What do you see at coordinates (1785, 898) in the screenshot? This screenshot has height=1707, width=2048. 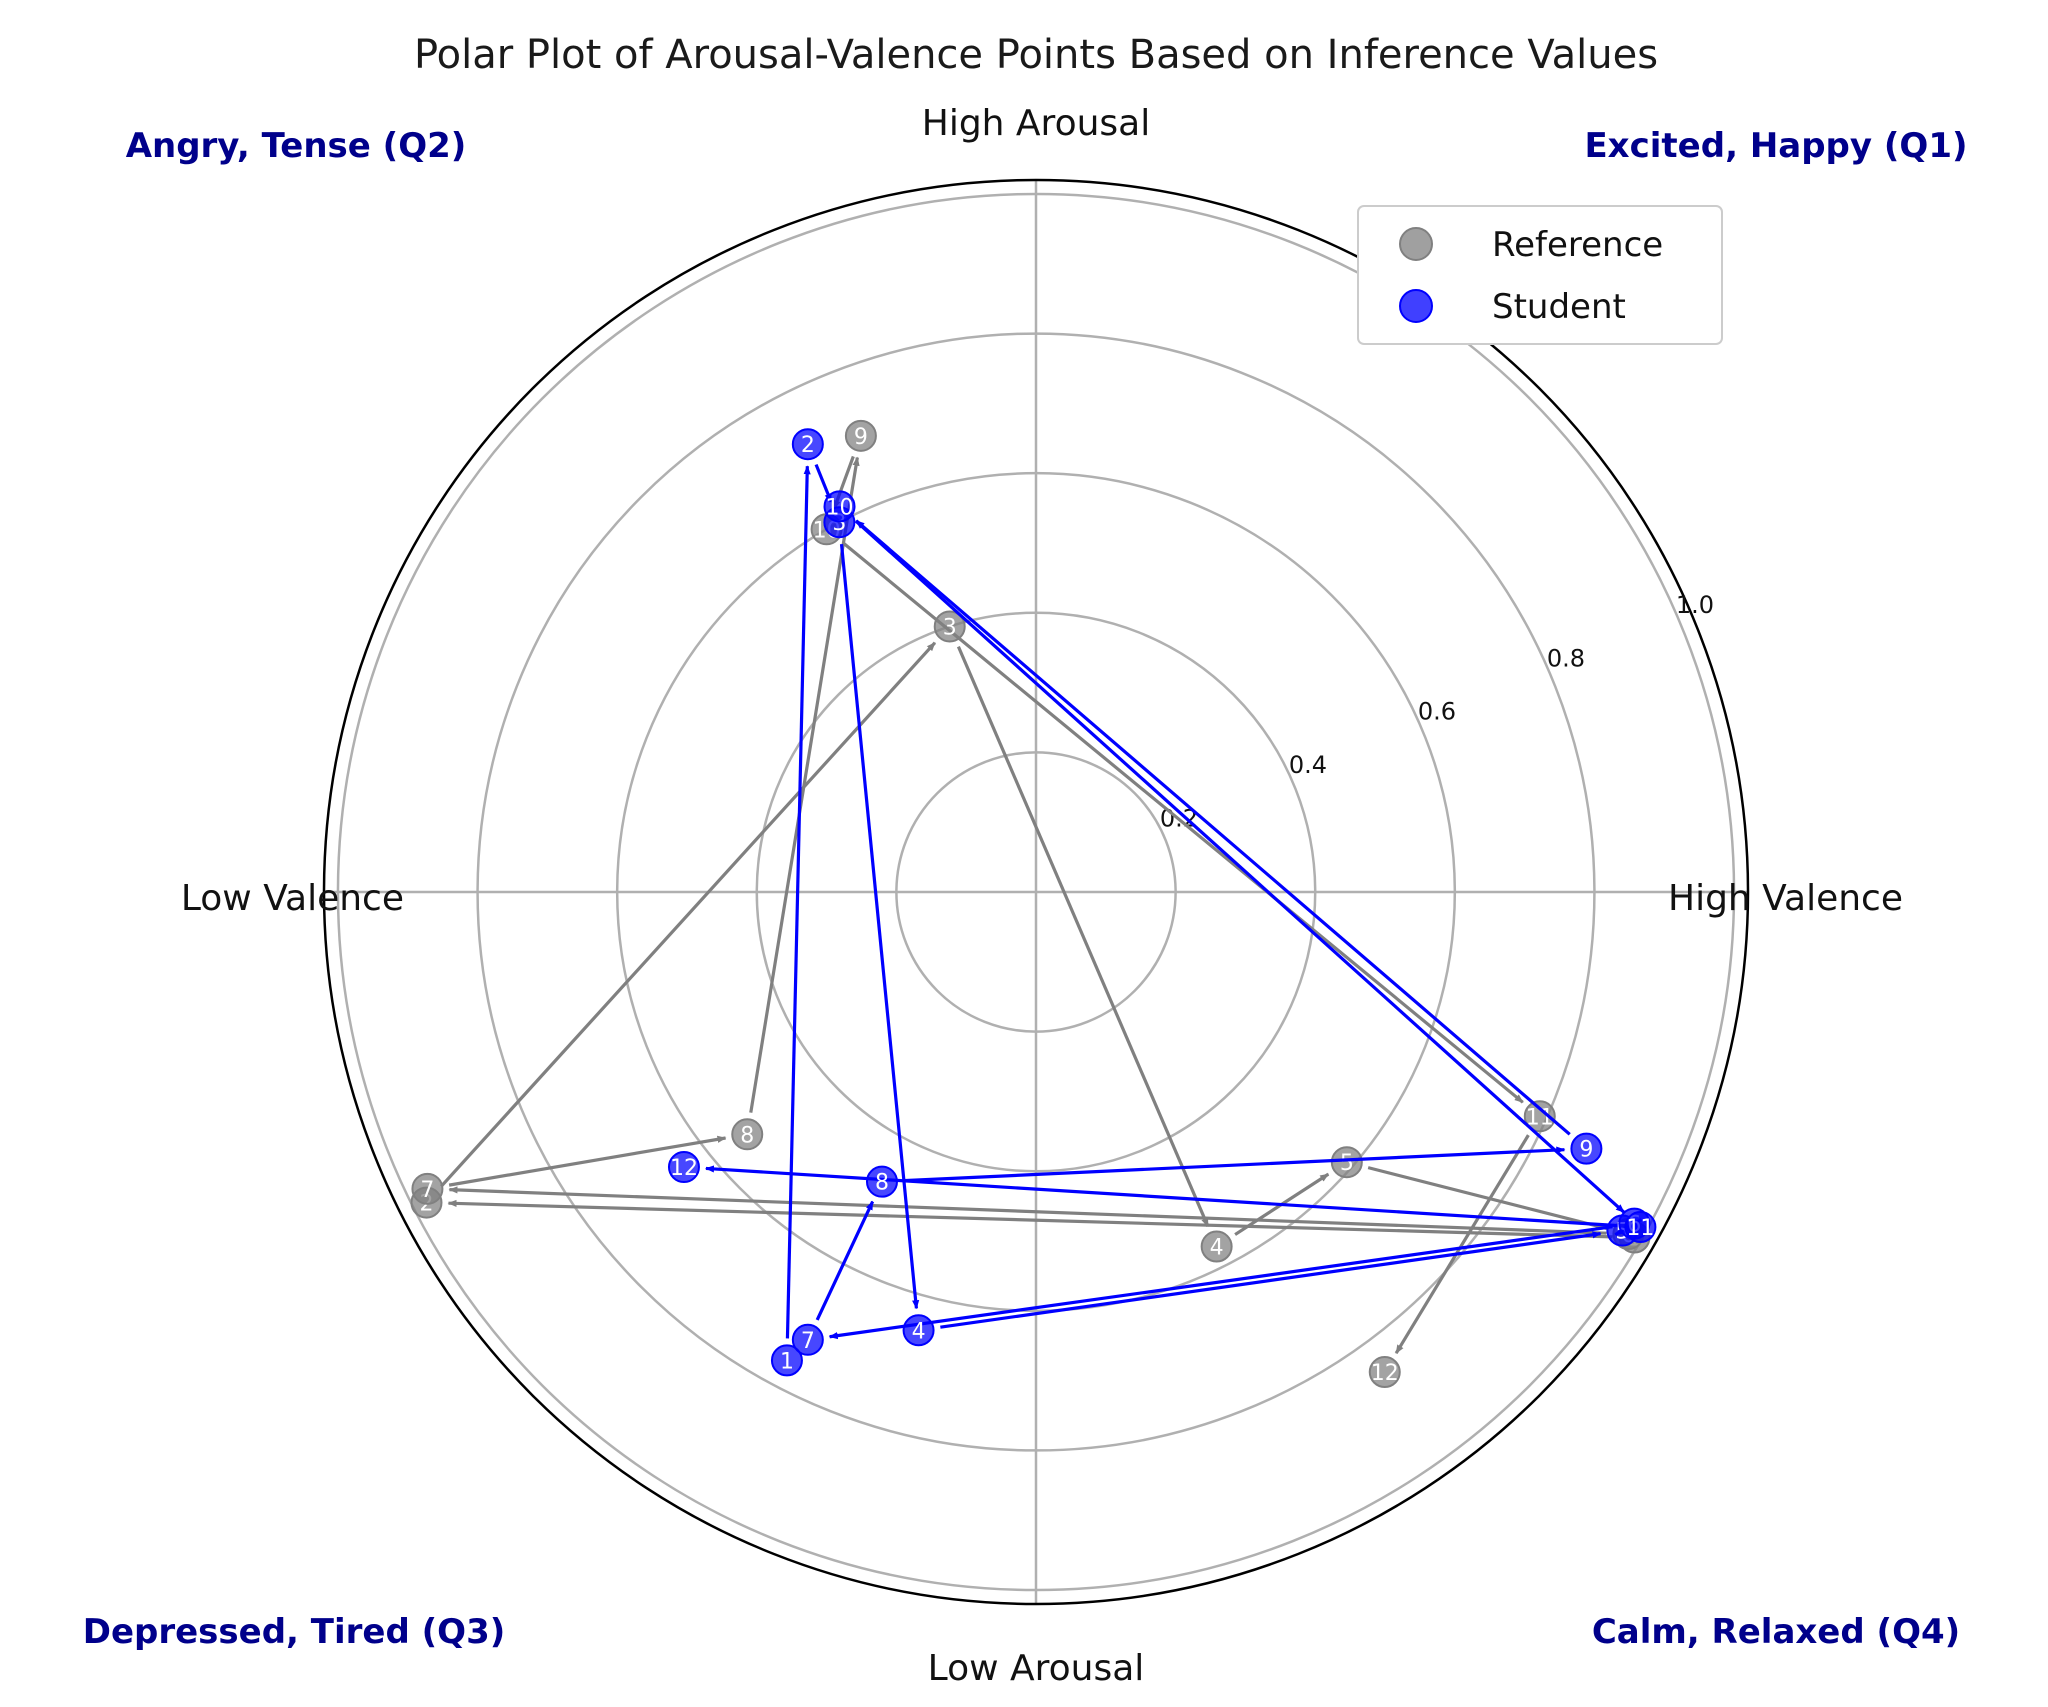 I see `axis-label-high-valence: High Valence` at bounding box center [1785, 898].